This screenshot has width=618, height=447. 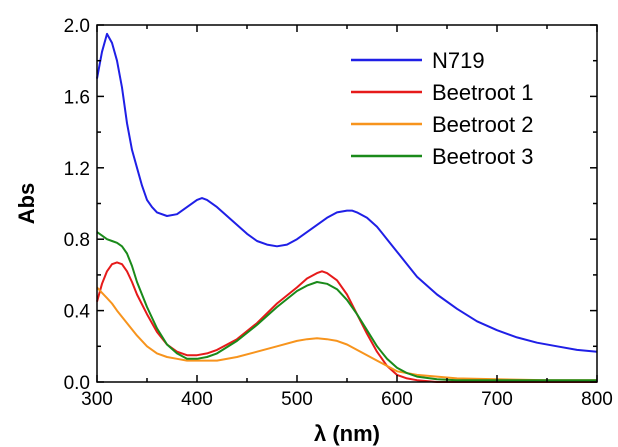 What do you see at coordinates (483, 124) in the screenshot?
I see `legend-label-beetroot-2: Beetroot 2` at bounding box center [483, 124].